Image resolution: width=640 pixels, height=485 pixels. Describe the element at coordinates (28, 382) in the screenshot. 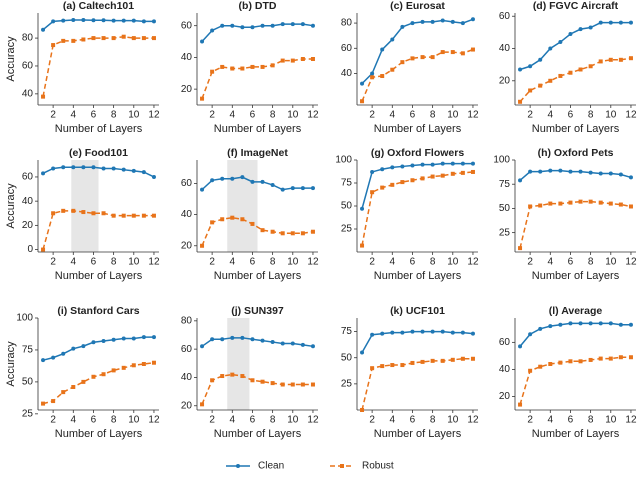

I see `y-tick-label: 50` at that location.